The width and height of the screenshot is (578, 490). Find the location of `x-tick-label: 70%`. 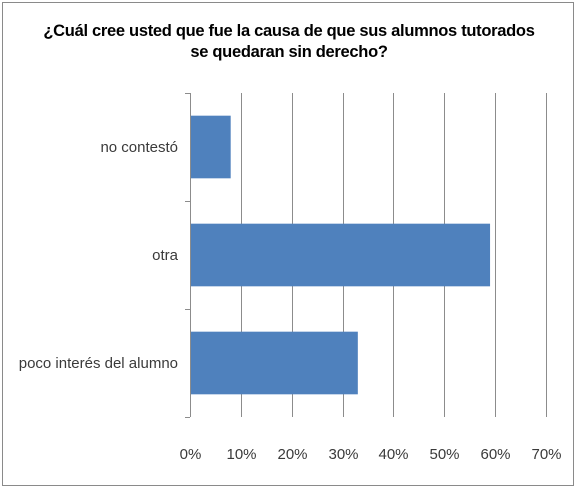

x-tick-label: 70% is located at coordinates (546, 454).